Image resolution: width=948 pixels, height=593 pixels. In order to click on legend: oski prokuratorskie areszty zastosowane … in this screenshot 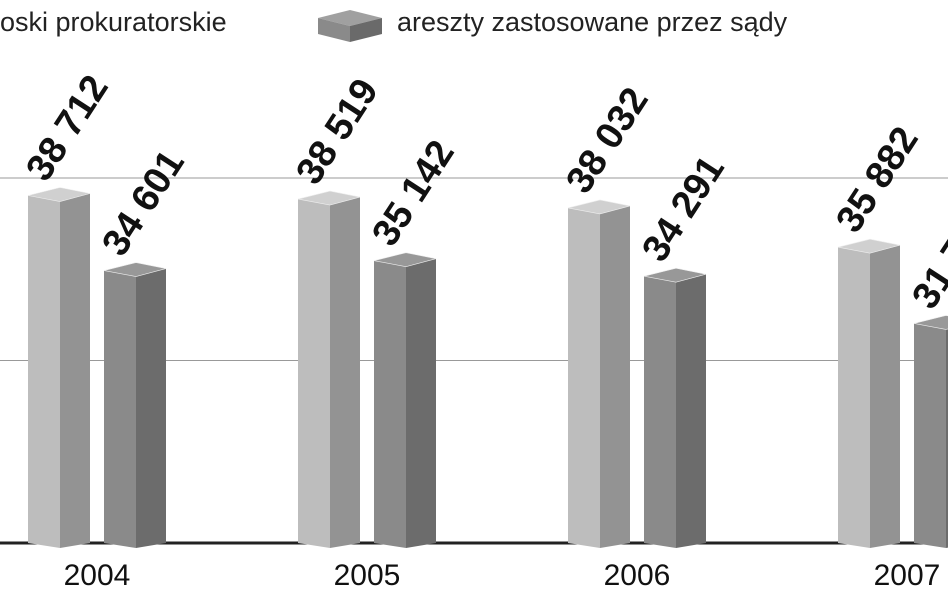, I will do `click(394, 24)`.